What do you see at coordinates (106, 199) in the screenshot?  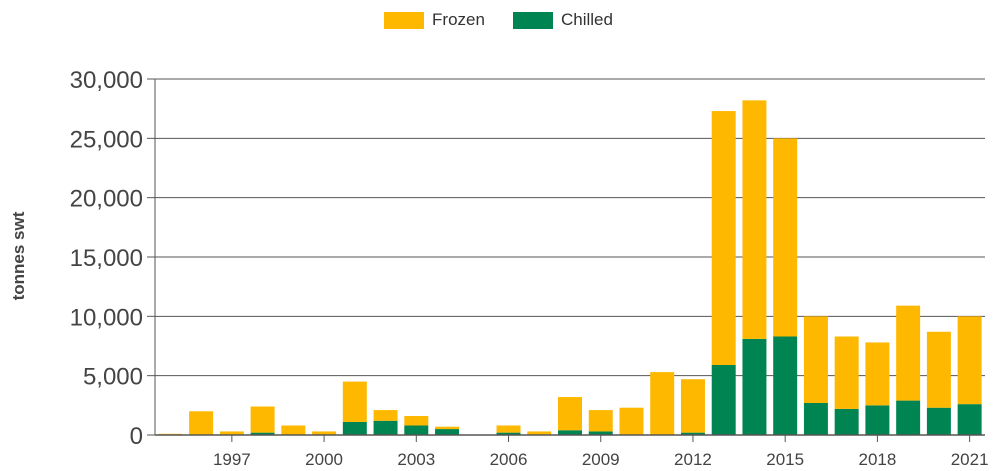 I see `y-tick-label: 20,000` at bounding box center [106, 199].